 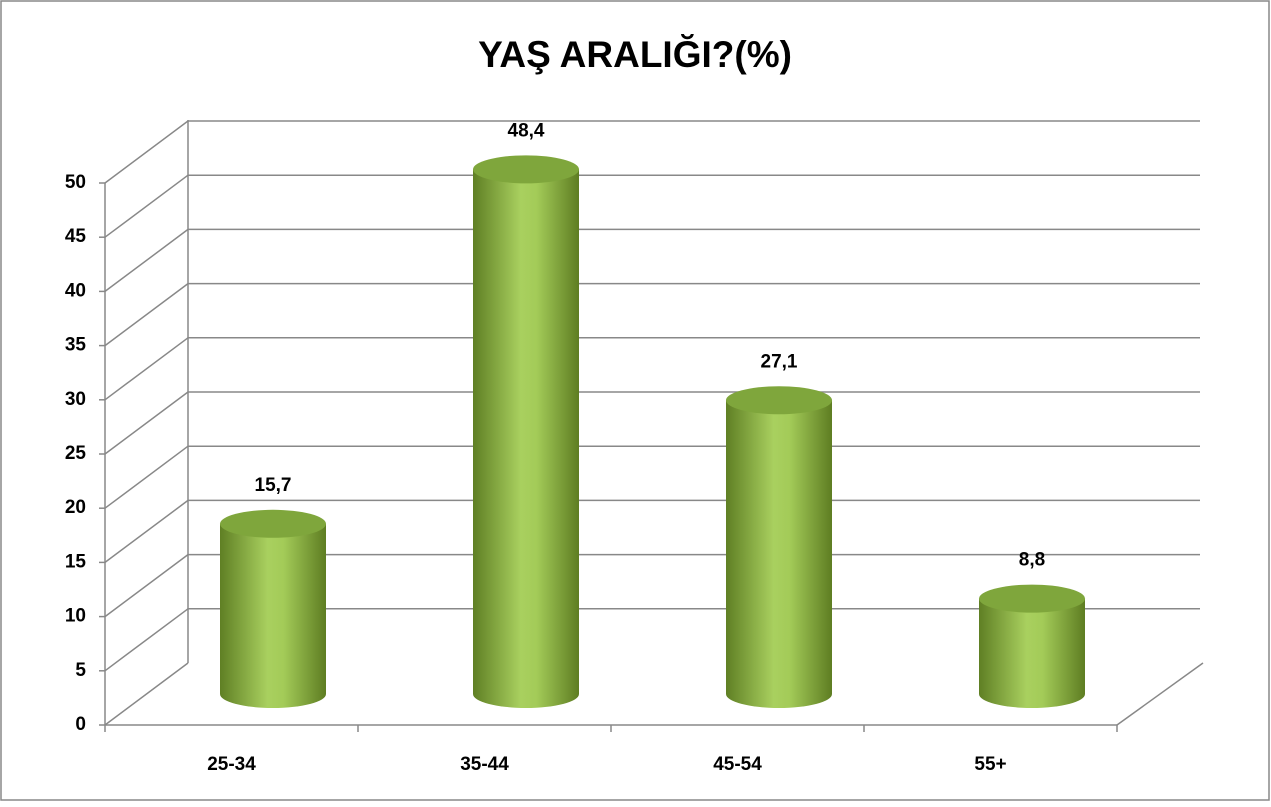 What do you see at coordinates (76, 453) in the screenshot?
I see `y-tick-label: 25` at bounding box center [76, 453].